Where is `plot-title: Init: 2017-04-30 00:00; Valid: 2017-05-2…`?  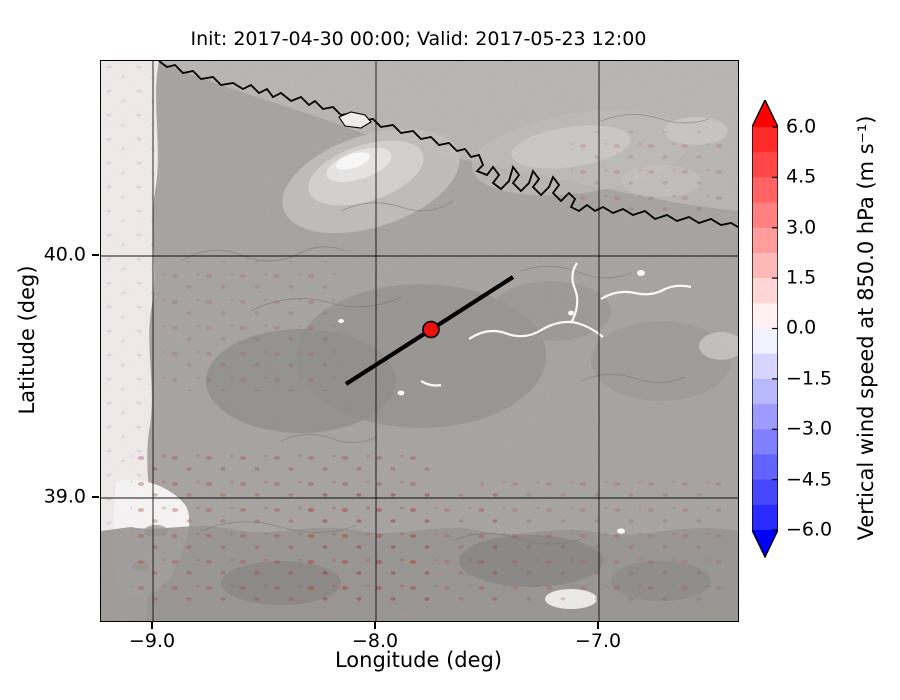 plot-title: Init: 2017-04-30 00:00; Valid: 2017-05-2… is located at coordinates (418, 39).